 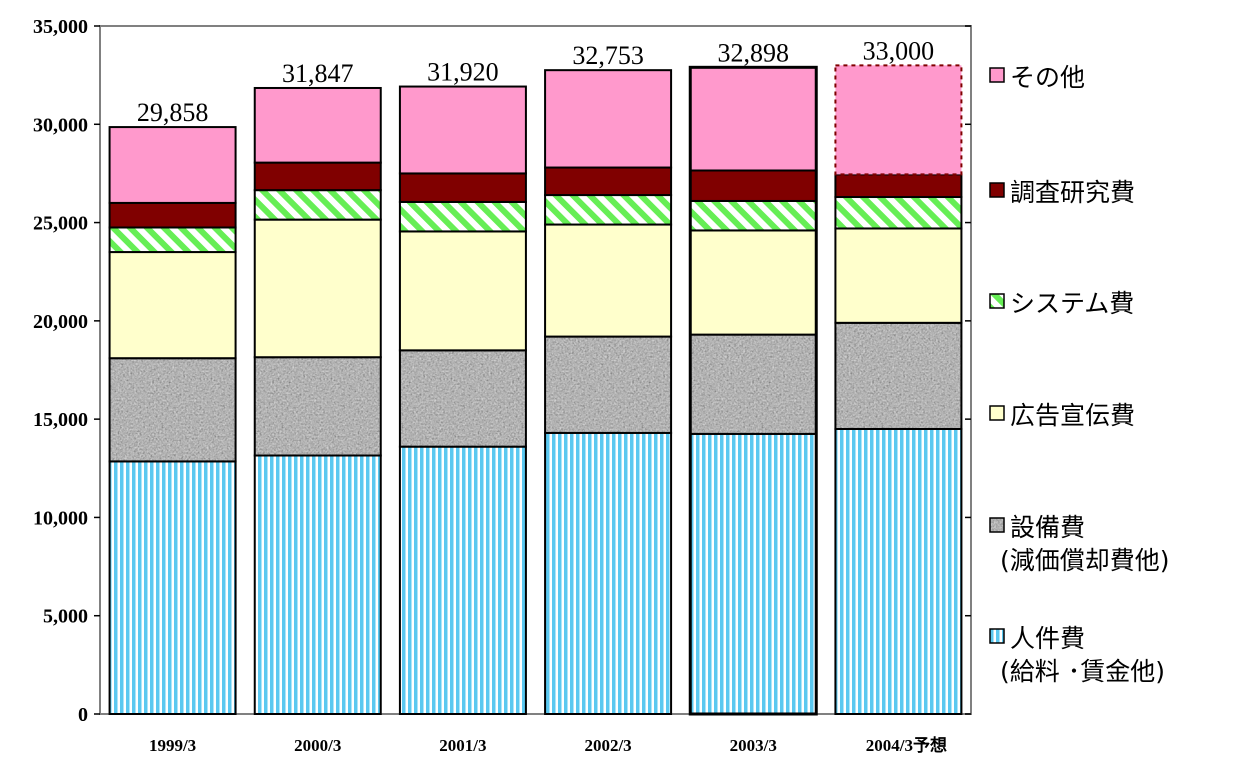 I want to click on legend-label: その他, so click(x=1047, y=77).